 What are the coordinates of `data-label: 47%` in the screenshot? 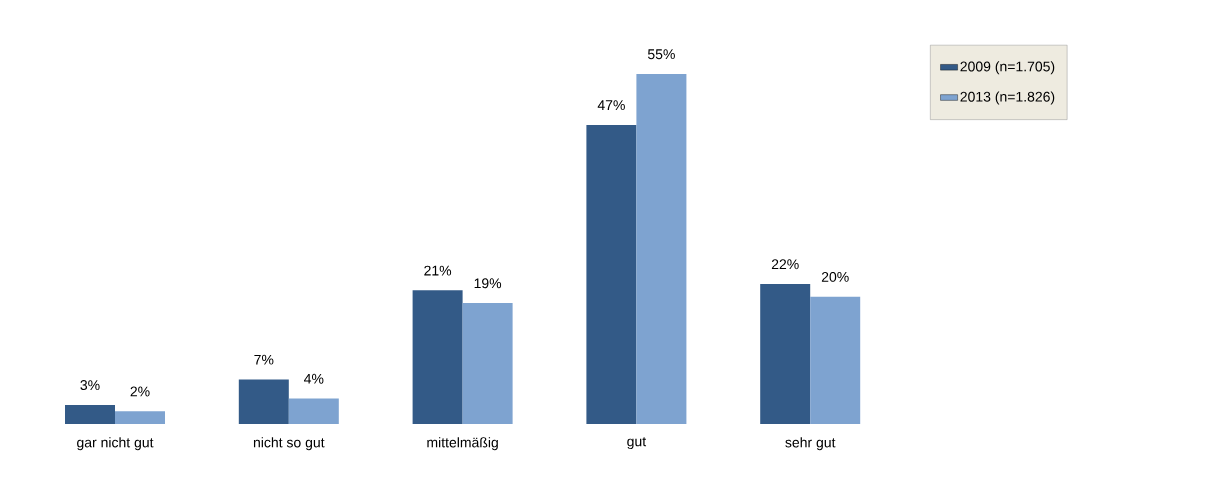 It's located at (611, 105).